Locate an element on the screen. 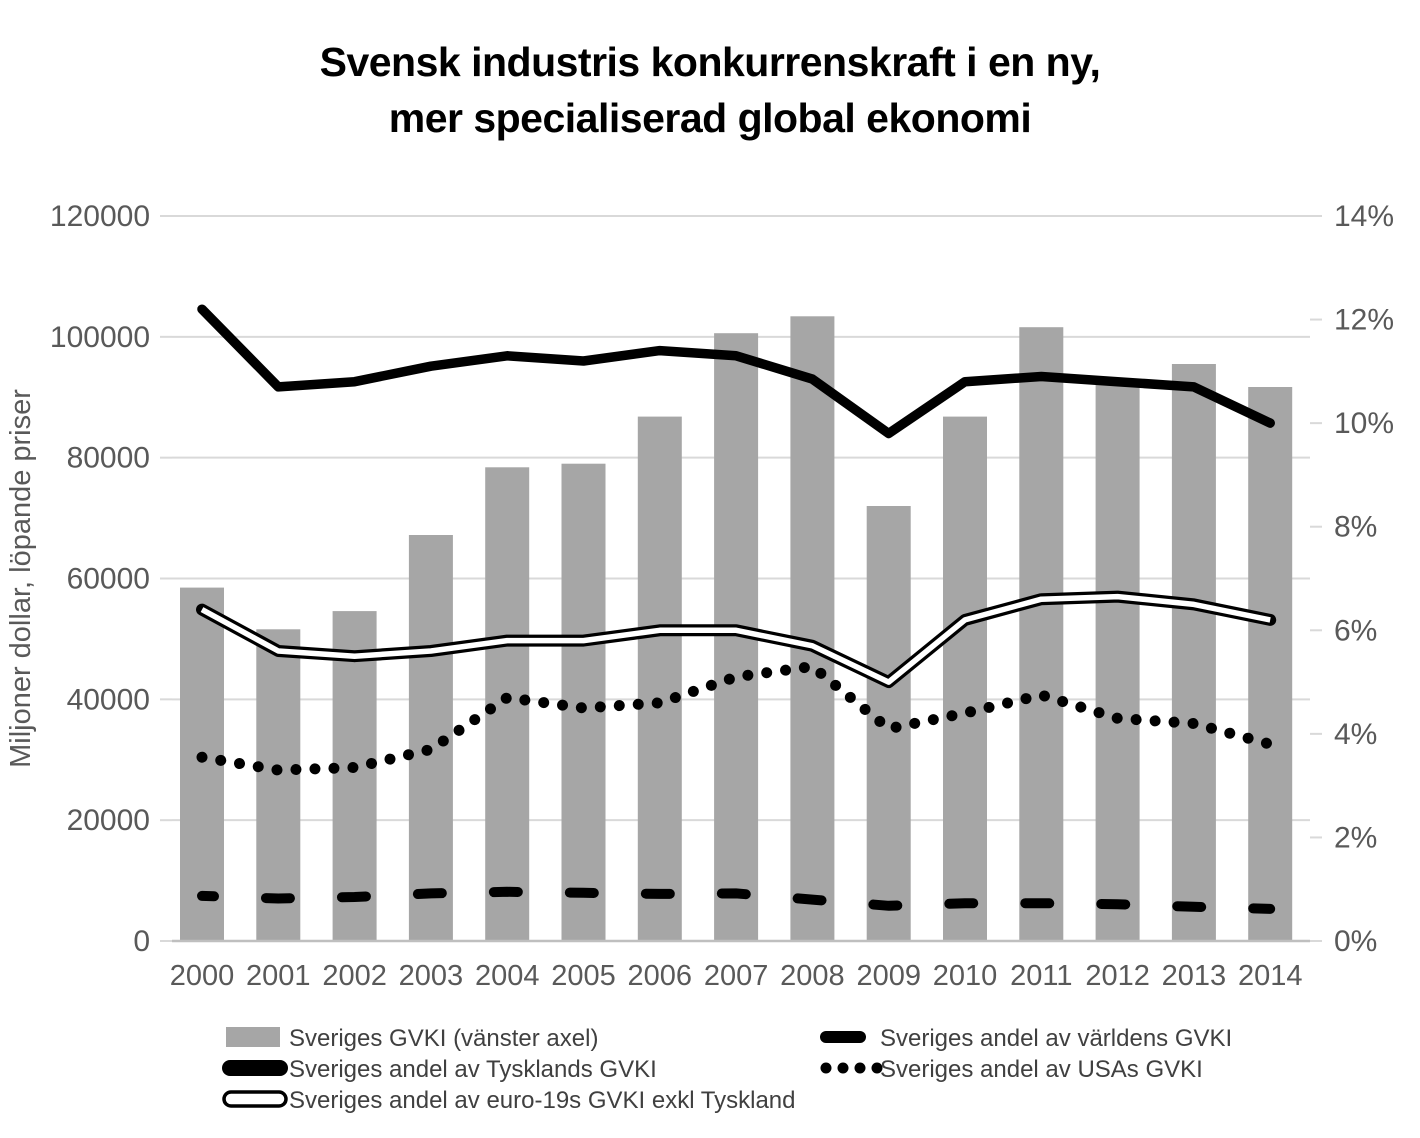  x-axis-year-label: 2005 is located at coordinates (583, 976).